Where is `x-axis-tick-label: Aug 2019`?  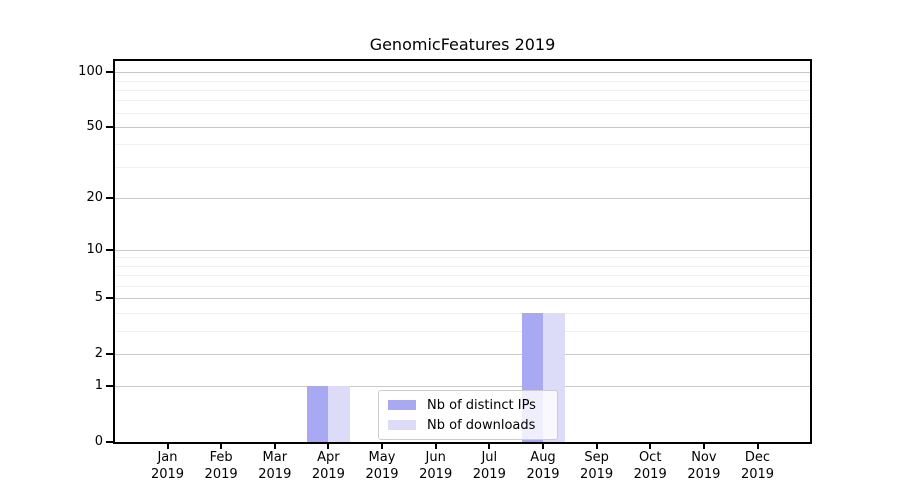 x-axis-tick-label: Aug 2019 is located at coordinates (543, 466).